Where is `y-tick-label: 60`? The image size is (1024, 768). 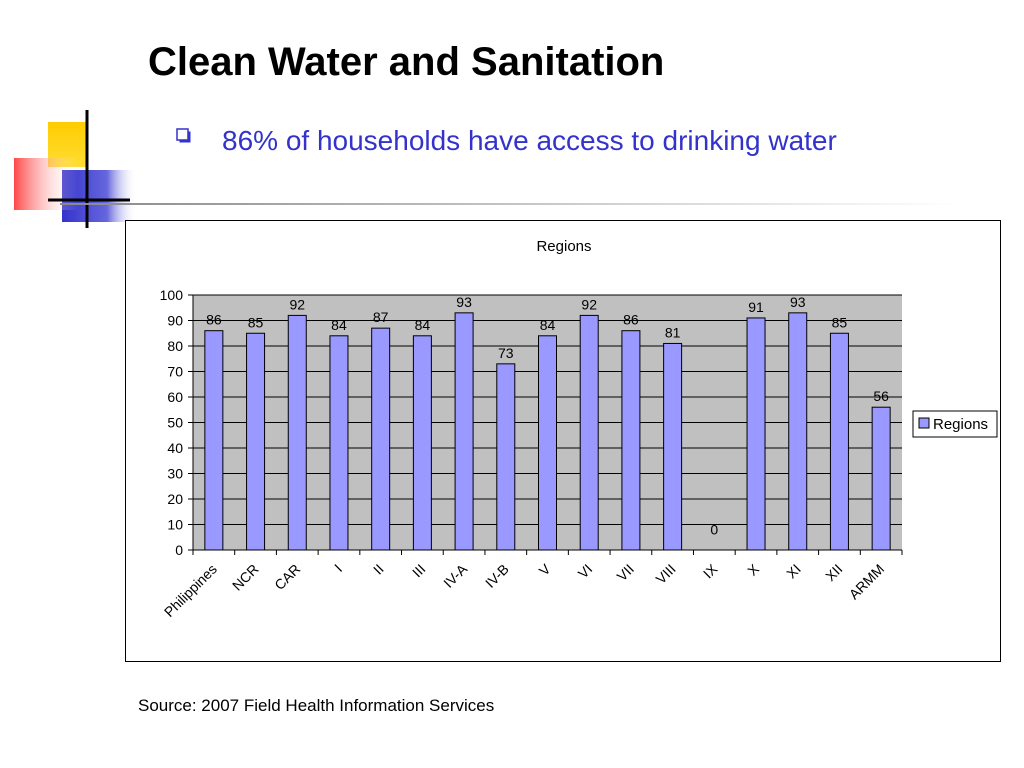 y-tick-label: 60 is located at coordinates (175, 397).